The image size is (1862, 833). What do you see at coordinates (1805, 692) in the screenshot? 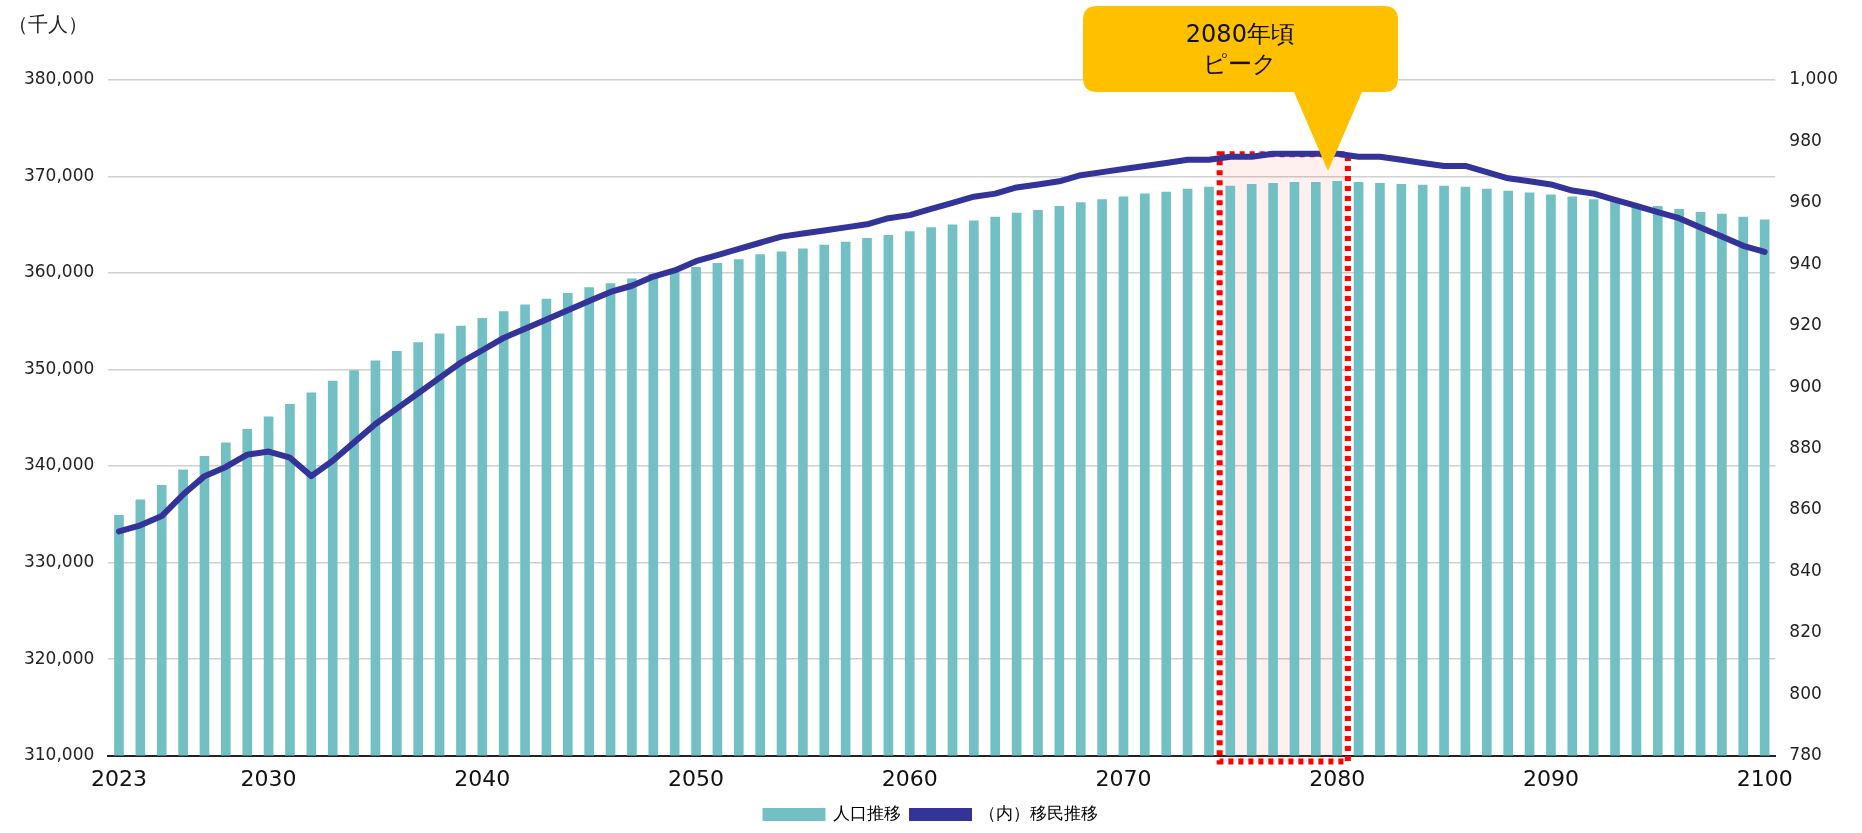
I see `y2-tick-label: 800` at bounding box center [1805, 692].